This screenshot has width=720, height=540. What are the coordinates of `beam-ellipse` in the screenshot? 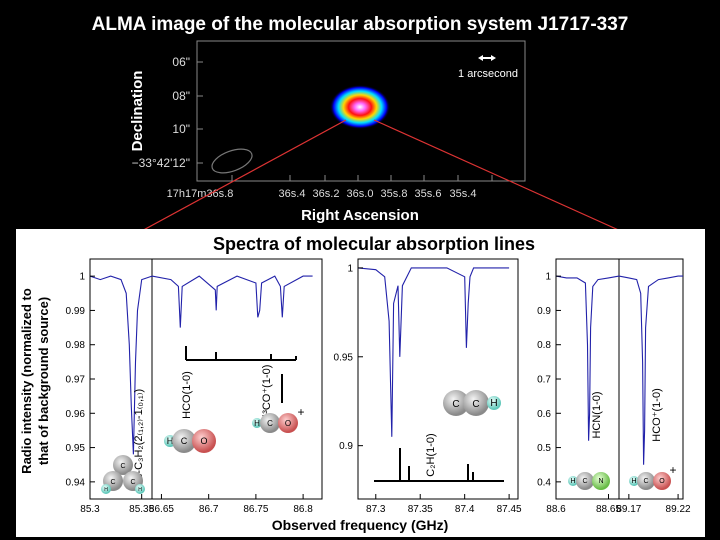 It's located at (232, 161).